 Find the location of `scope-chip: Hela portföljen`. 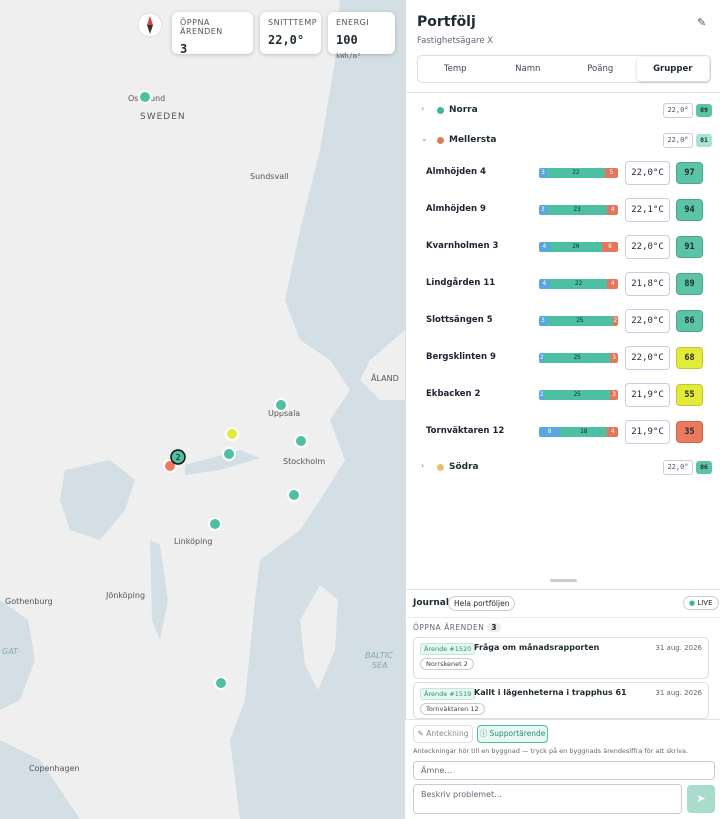

scope-chip: Hela portföljen is located at coordinates (482, 603).